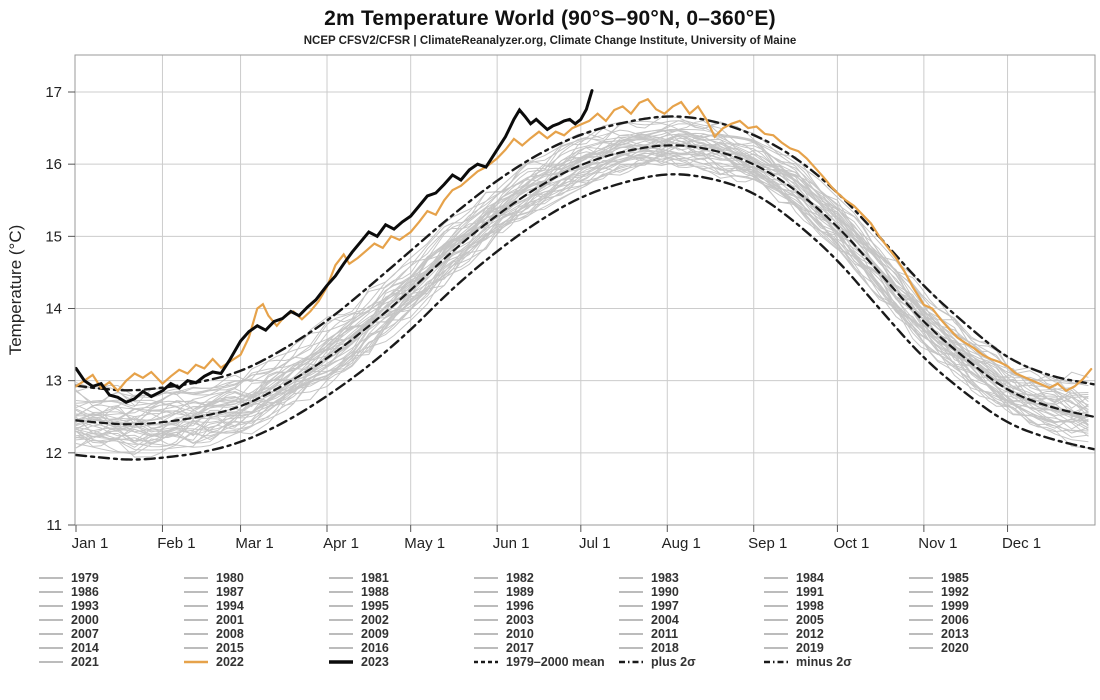 The image size is (1100, 700). I want to click on legend-item-2001: 2001, so click(255, 620).